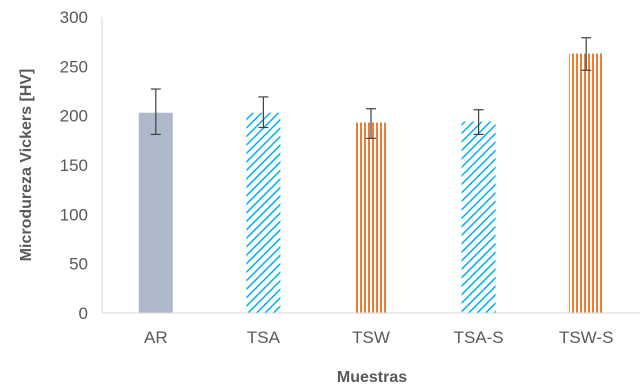 This screenshot has width=640, height=389. What do you see at coordinates (156, 337) in the screenshot?
I see `x-tick-label: AR` at bounding box center [156, 337].